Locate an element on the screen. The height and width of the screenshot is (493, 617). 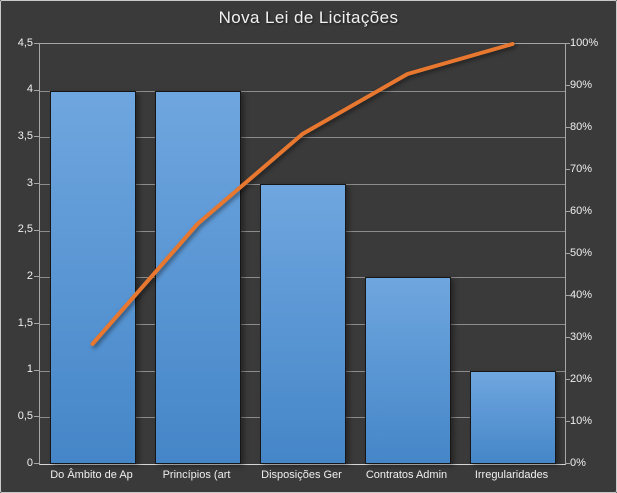
right-axis-label: 80% is located at coordinates (581, 126).